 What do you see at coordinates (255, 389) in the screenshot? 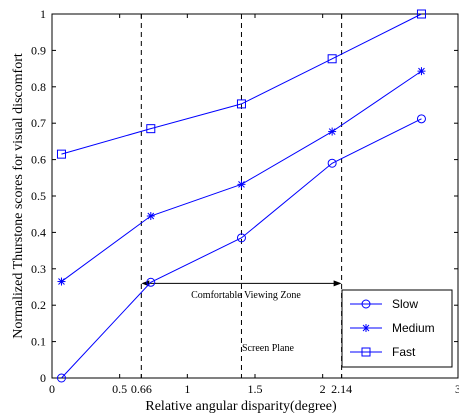
I see `x-tick-label: 1.5` at bounding box center [255, 389].